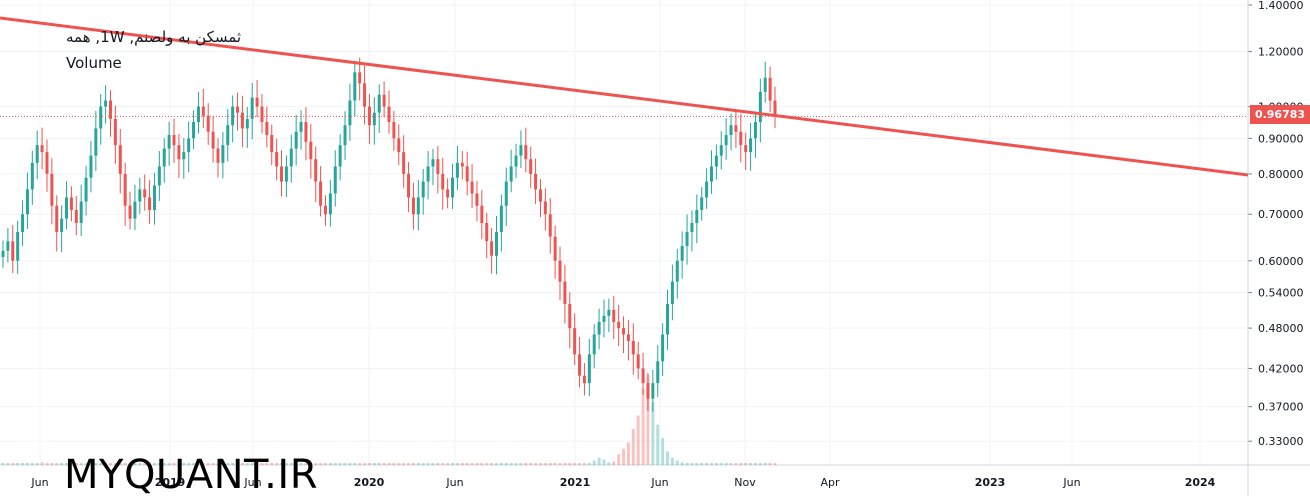  What do you see at coordinates (1281, 293) in the screenshot?
I see `y-axis-tick-label: 0.54000` at bounding box center [1281, 293].